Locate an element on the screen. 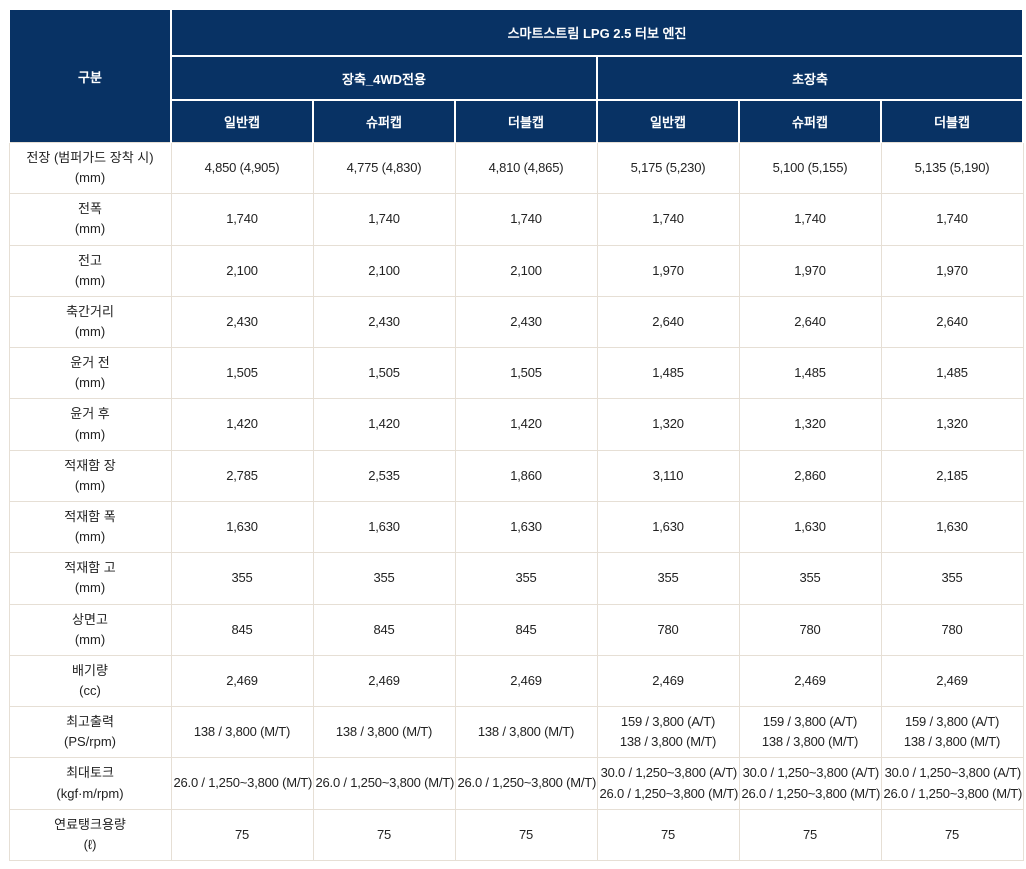 The width and height of the screenshot is (1026, 869). row-label: 전장 (범퍼가드 장착 시) (mm) is located at coordinates (90, 168).